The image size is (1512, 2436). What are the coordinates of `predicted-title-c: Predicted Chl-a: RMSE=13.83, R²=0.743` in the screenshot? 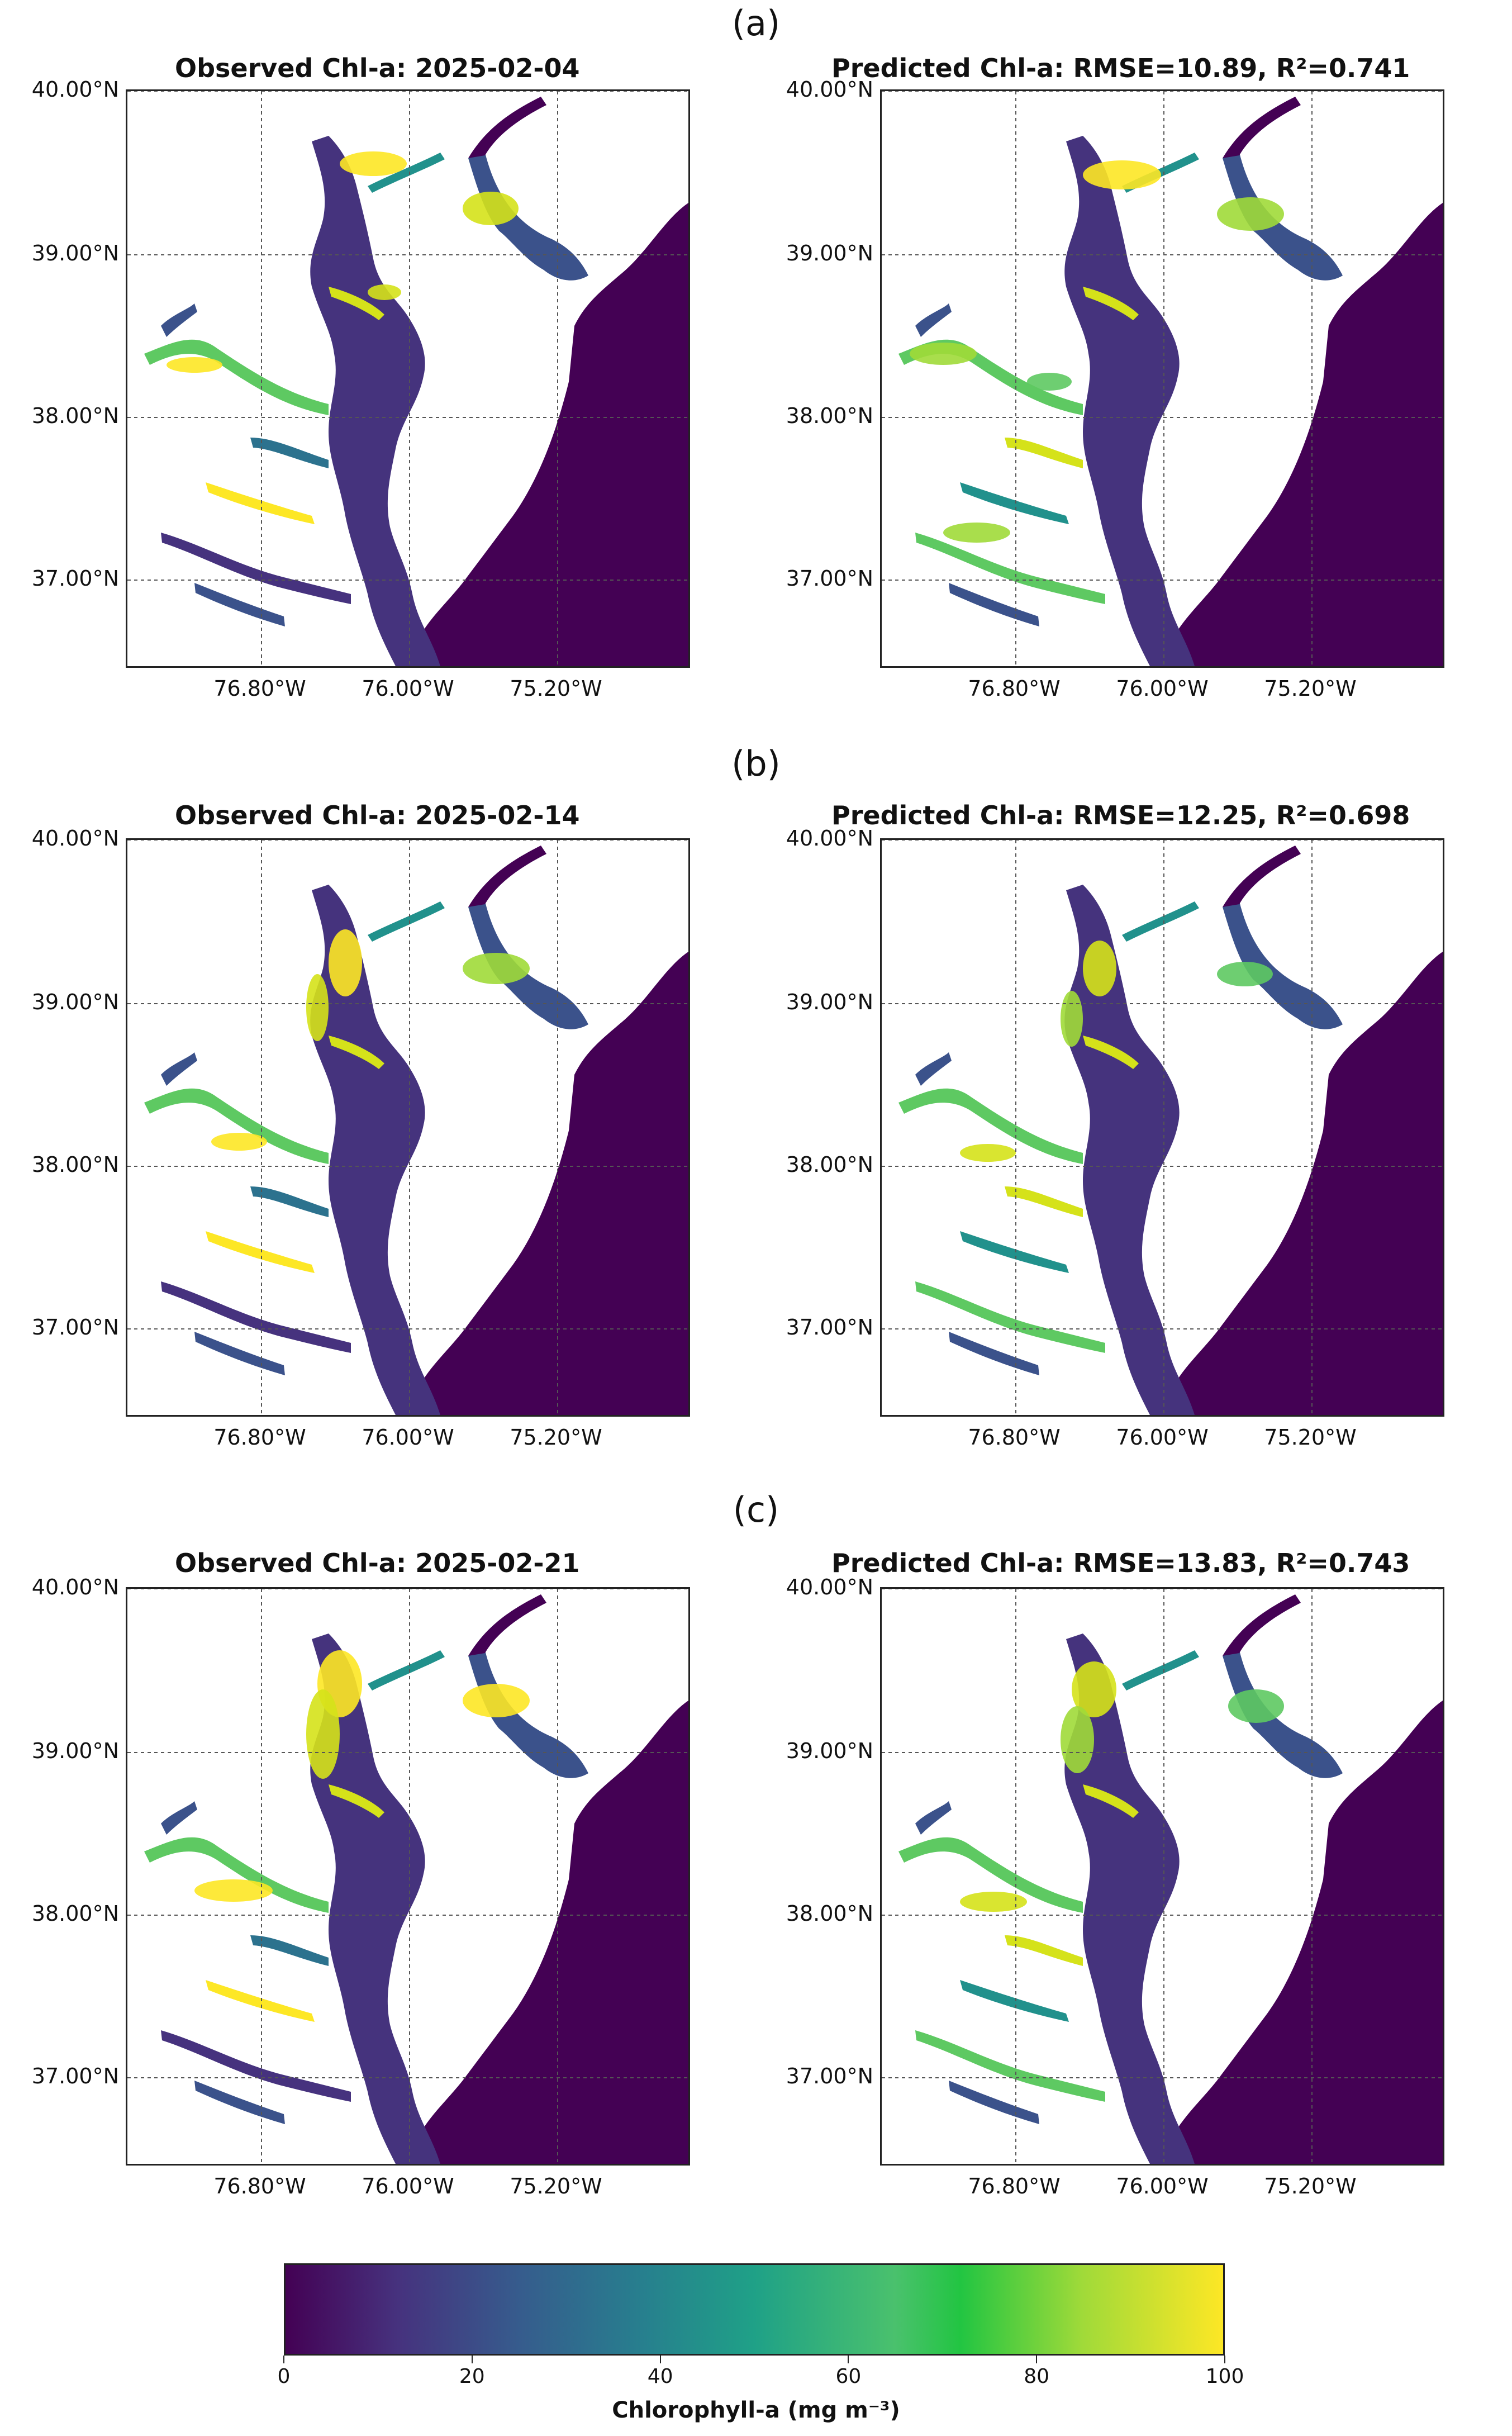 It's located at (1120, 1563).